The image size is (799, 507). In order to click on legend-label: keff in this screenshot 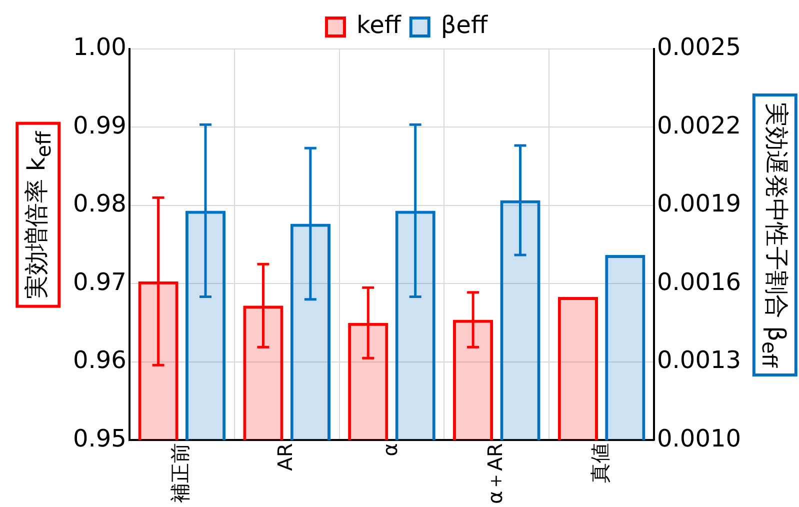, I will do `click(379, 25)`.